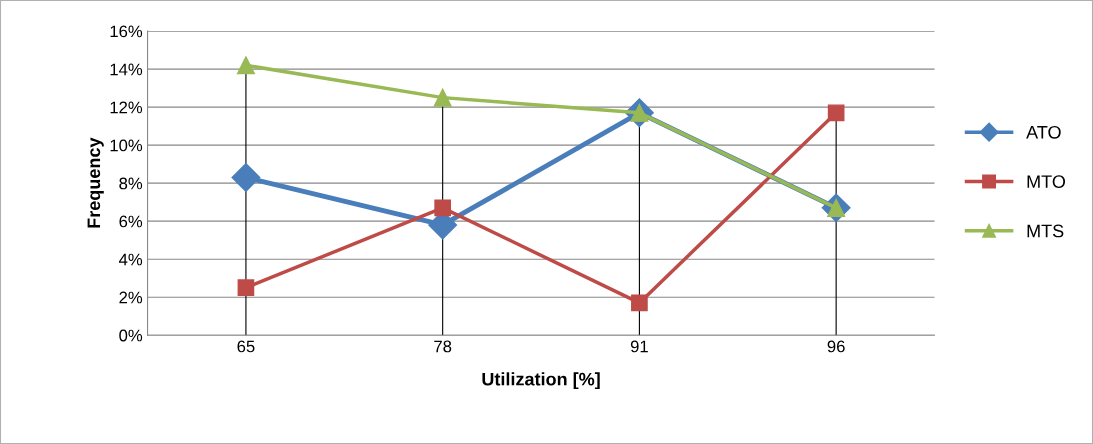 The height and width of the screenshot is (444, 1093). What do you see at coordinates (126, 145) in the screenshot?
I see `y-tick-label: 10%` at bounding box center [126, 145].